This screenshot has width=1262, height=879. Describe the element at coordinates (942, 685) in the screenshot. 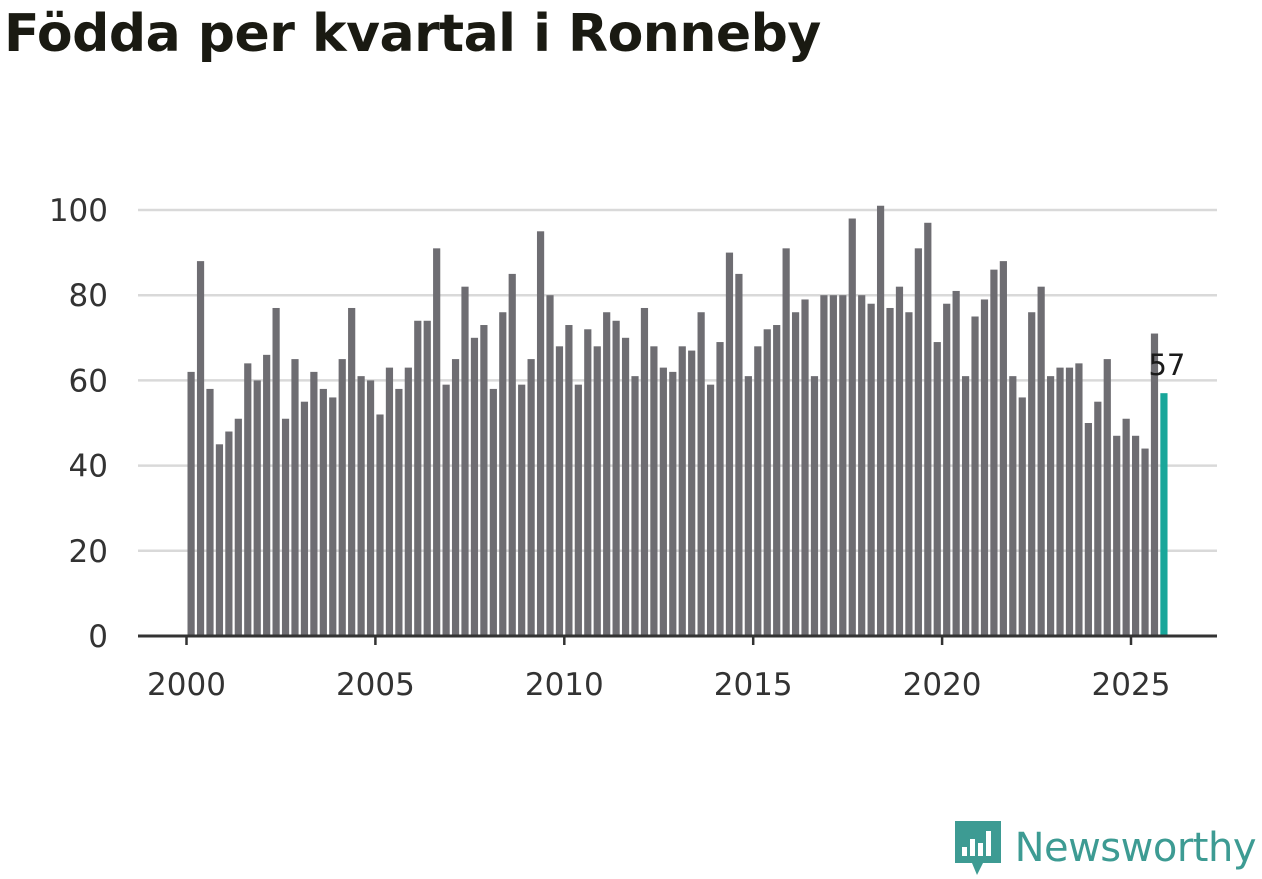

I see `x-tick-label: 2020` at that location.